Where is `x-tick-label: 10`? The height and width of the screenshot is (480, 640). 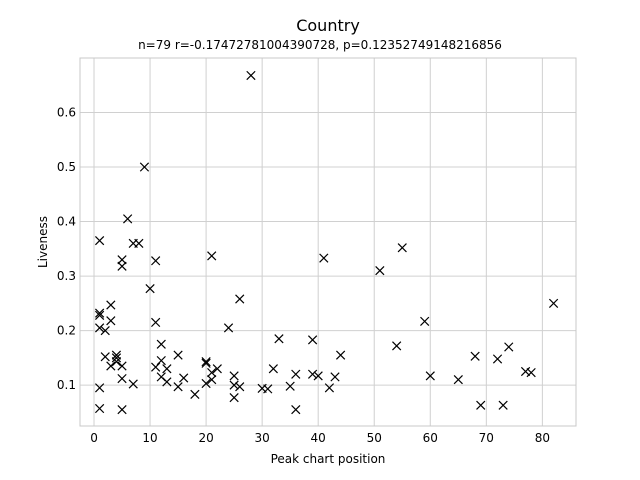 x-tick-label: 10 is located at coordinates (149, 438).